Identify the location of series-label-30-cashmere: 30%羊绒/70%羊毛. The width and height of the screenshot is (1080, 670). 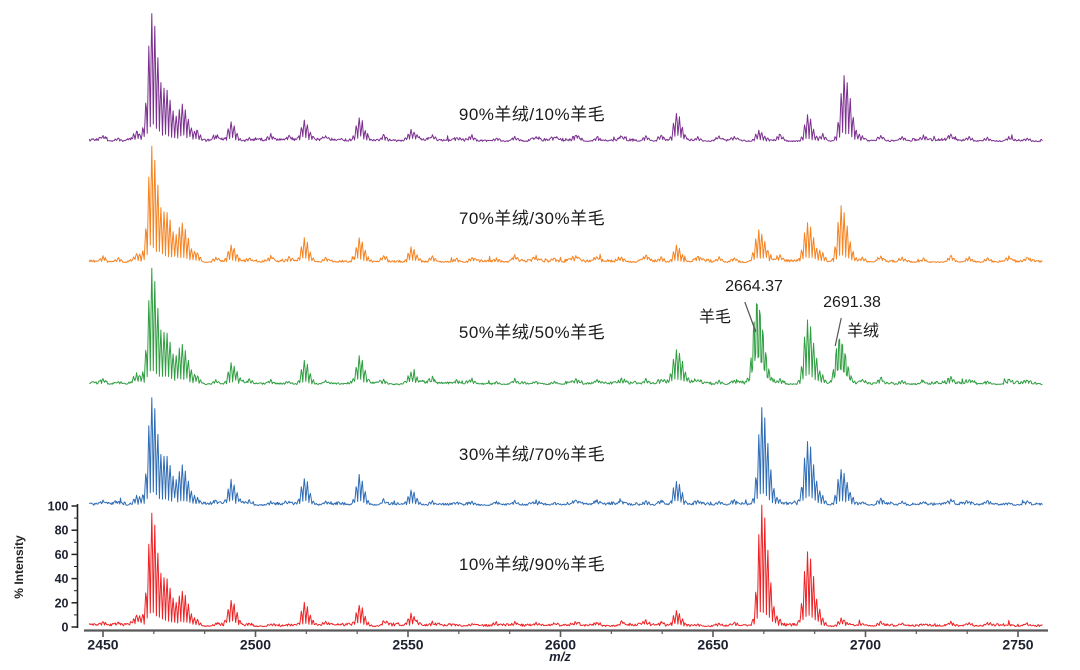
(532, 454).